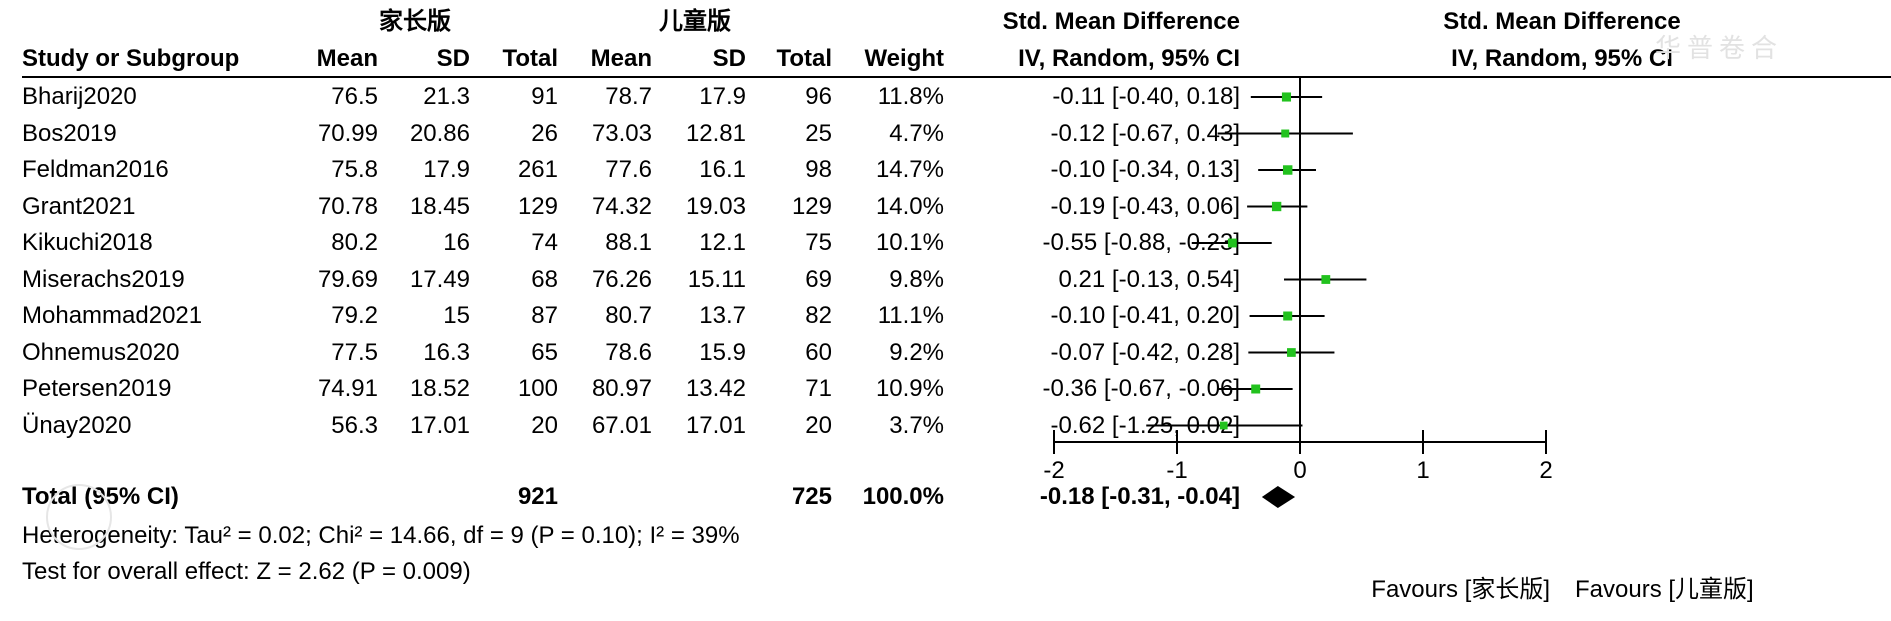 Image resolution: width=1891 pixels, height=621 pixels. What do you see at coordinates (621, 388) in the screenshot?
I see `group2-mean: 80.97` at bounding box center [621, 388].